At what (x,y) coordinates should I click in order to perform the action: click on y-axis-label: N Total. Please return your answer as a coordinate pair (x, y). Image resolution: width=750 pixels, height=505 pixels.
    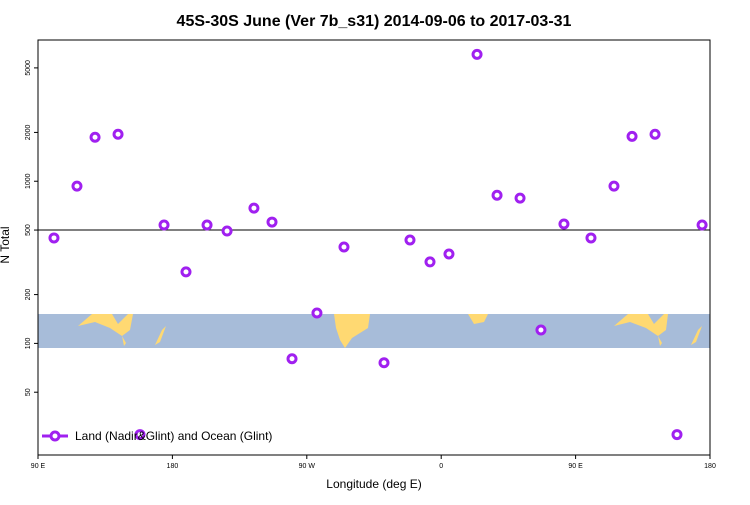
    Looking at the image, I should click on (6, 244).